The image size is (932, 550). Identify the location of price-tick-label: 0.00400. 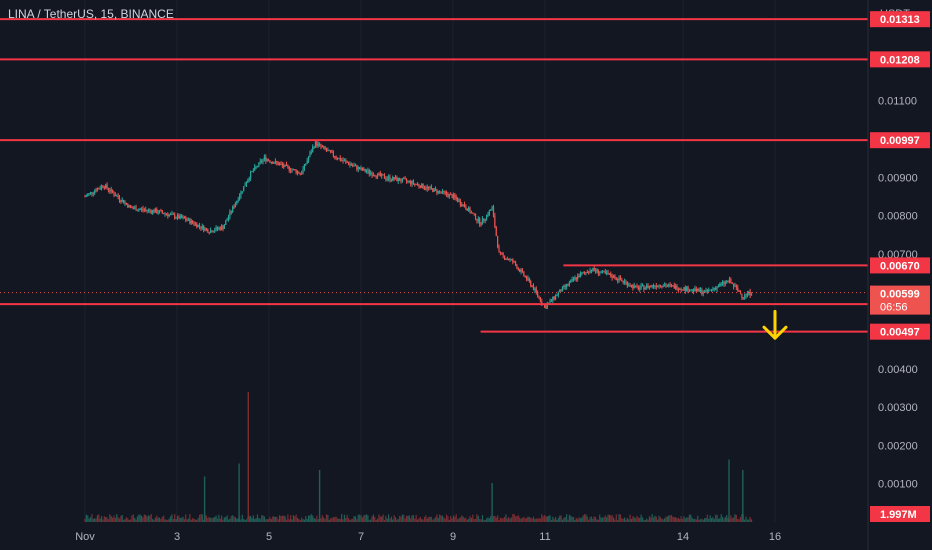
(898, 370).